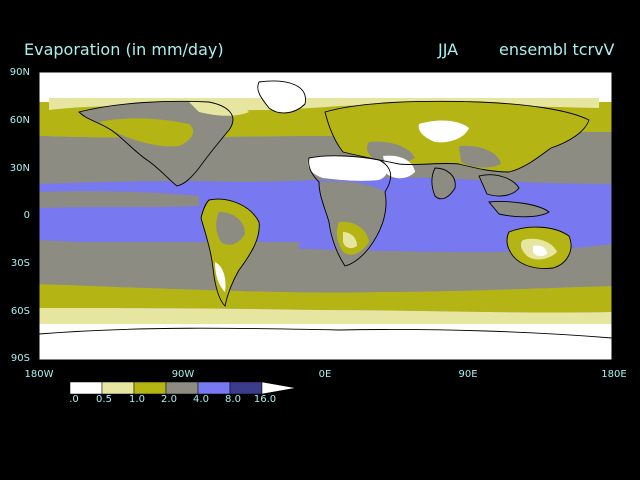 The width and height of the screenshot is (640, 480). I want to click on lat-label: 60S, so click(20, 311).